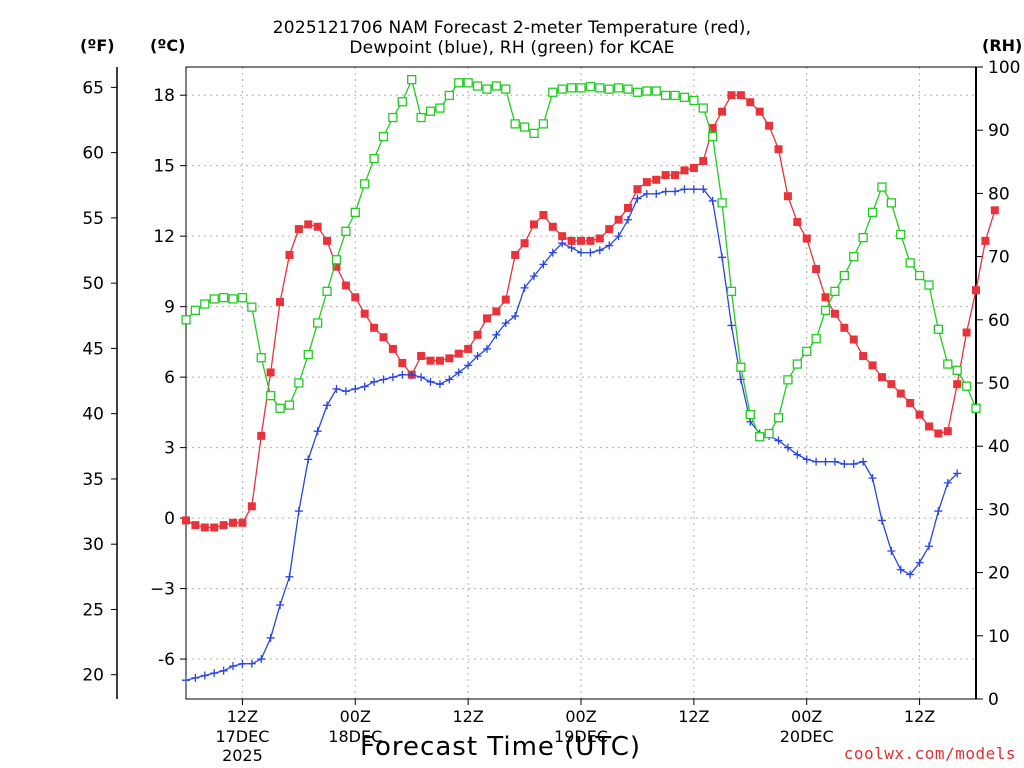  What do you see at coordinates (93, 610) in the screenshot?
I see `fahrenheit-tick-label: 25` at bounding box center [93, 610].